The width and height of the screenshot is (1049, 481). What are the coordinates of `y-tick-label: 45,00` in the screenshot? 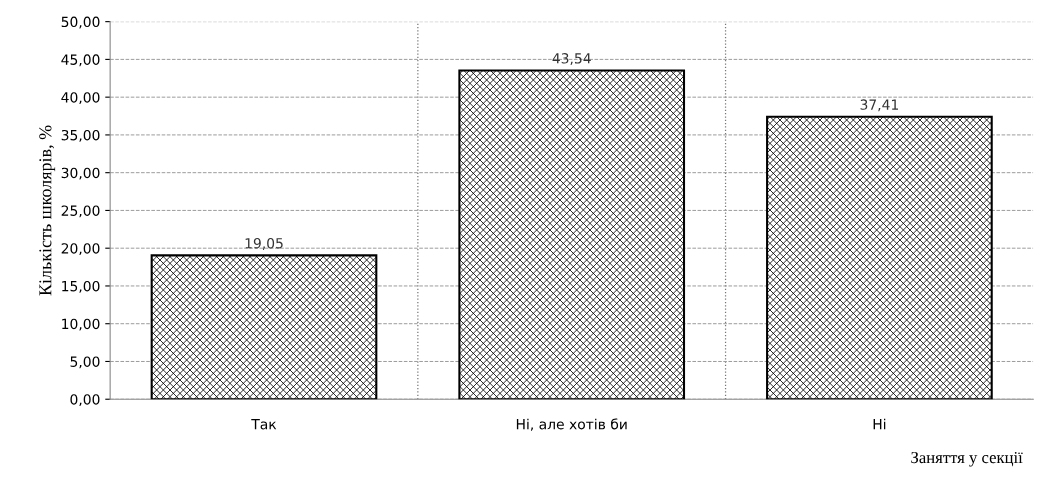 It's located at (80, 60).